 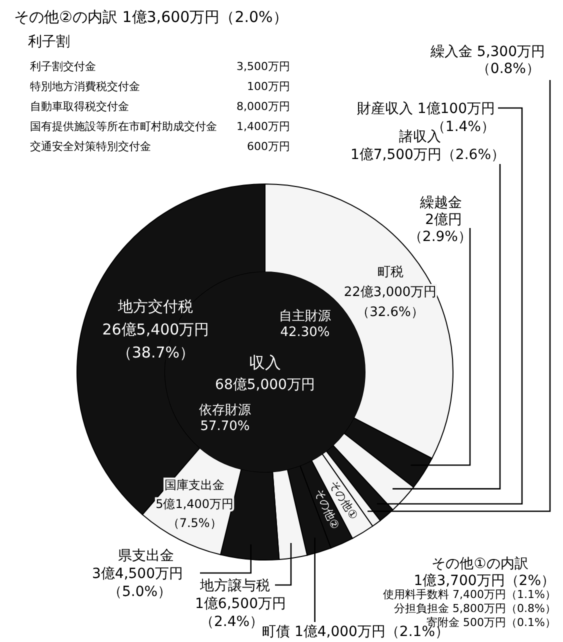 What do you see at coordinates (469, 594) in the screenshot?
I see `text: 使用料手数料 7,400万円（1.1%）` at bounding box center [469, 594].